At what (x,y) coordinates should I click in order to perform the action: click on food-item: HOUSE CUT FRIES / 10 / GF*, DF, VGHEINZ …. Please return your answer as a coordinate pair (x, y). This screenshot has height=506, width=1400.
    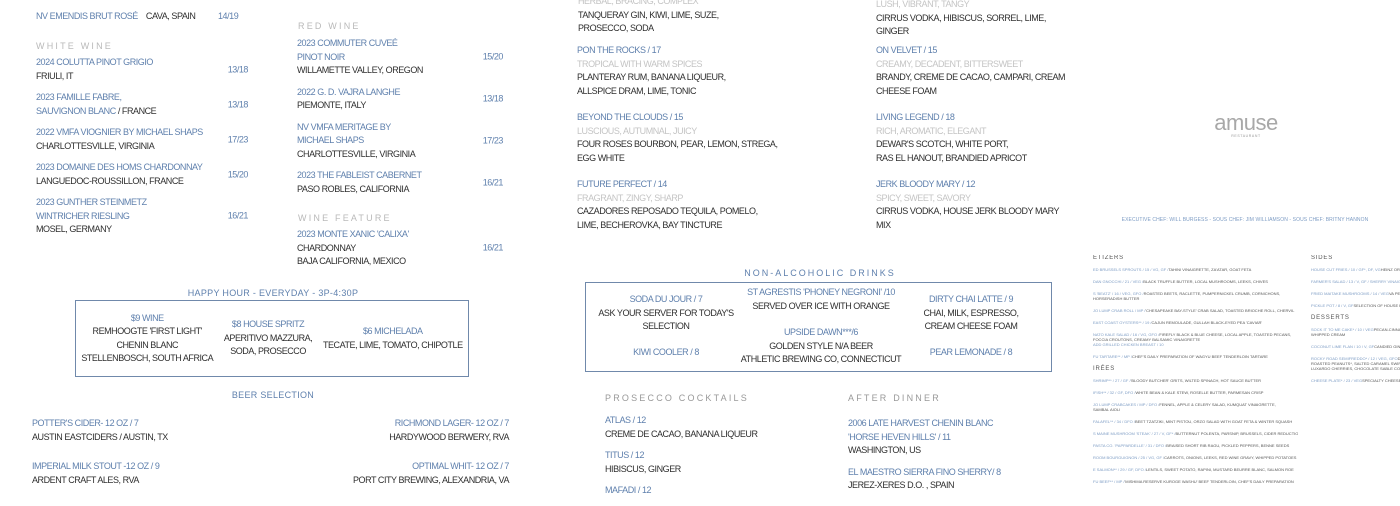
    Looking at the image, I should click on (1355, 269).